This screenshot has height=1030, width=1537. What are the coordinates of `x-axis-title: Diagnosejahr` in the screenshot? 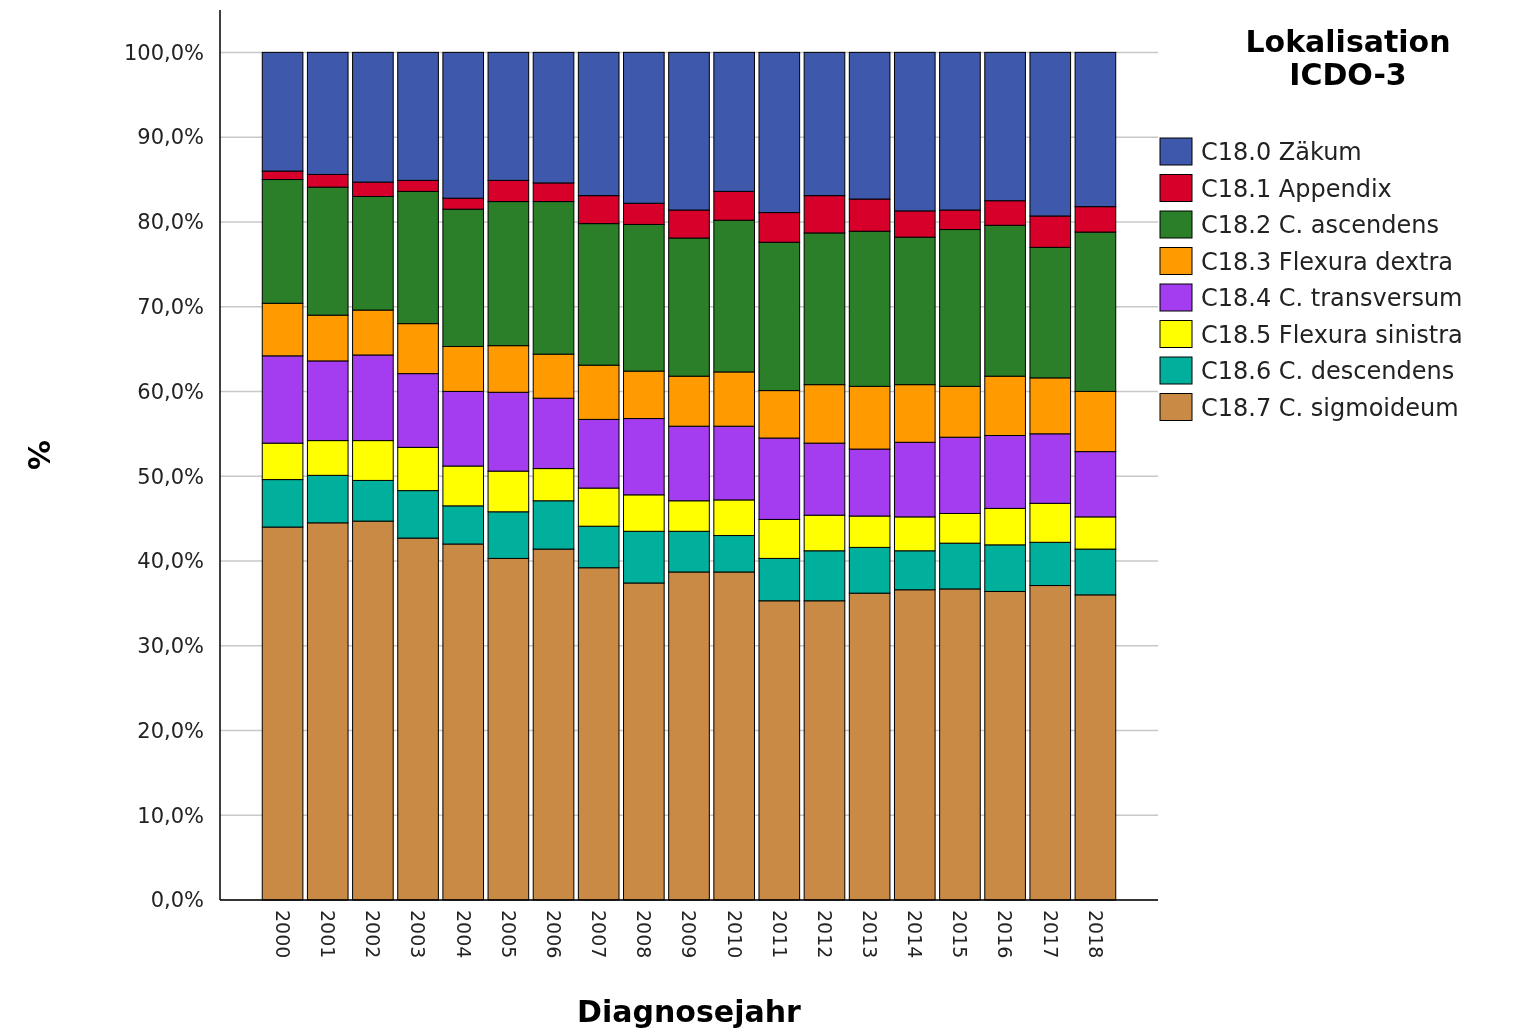 It's located at (689, 1011).